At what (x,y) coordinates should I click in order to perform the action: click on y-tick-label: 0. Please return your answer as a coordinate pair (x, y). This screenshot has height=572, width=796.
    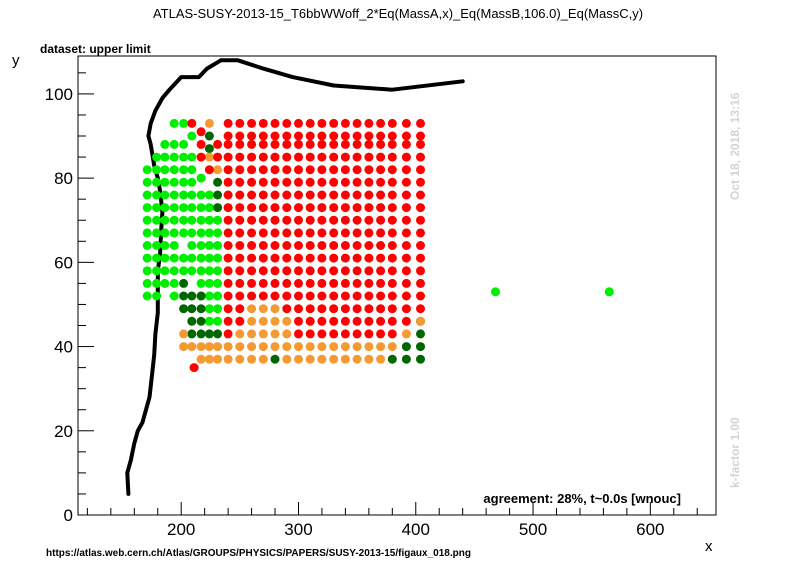
    Looking at the image, I should click on (68, 515).